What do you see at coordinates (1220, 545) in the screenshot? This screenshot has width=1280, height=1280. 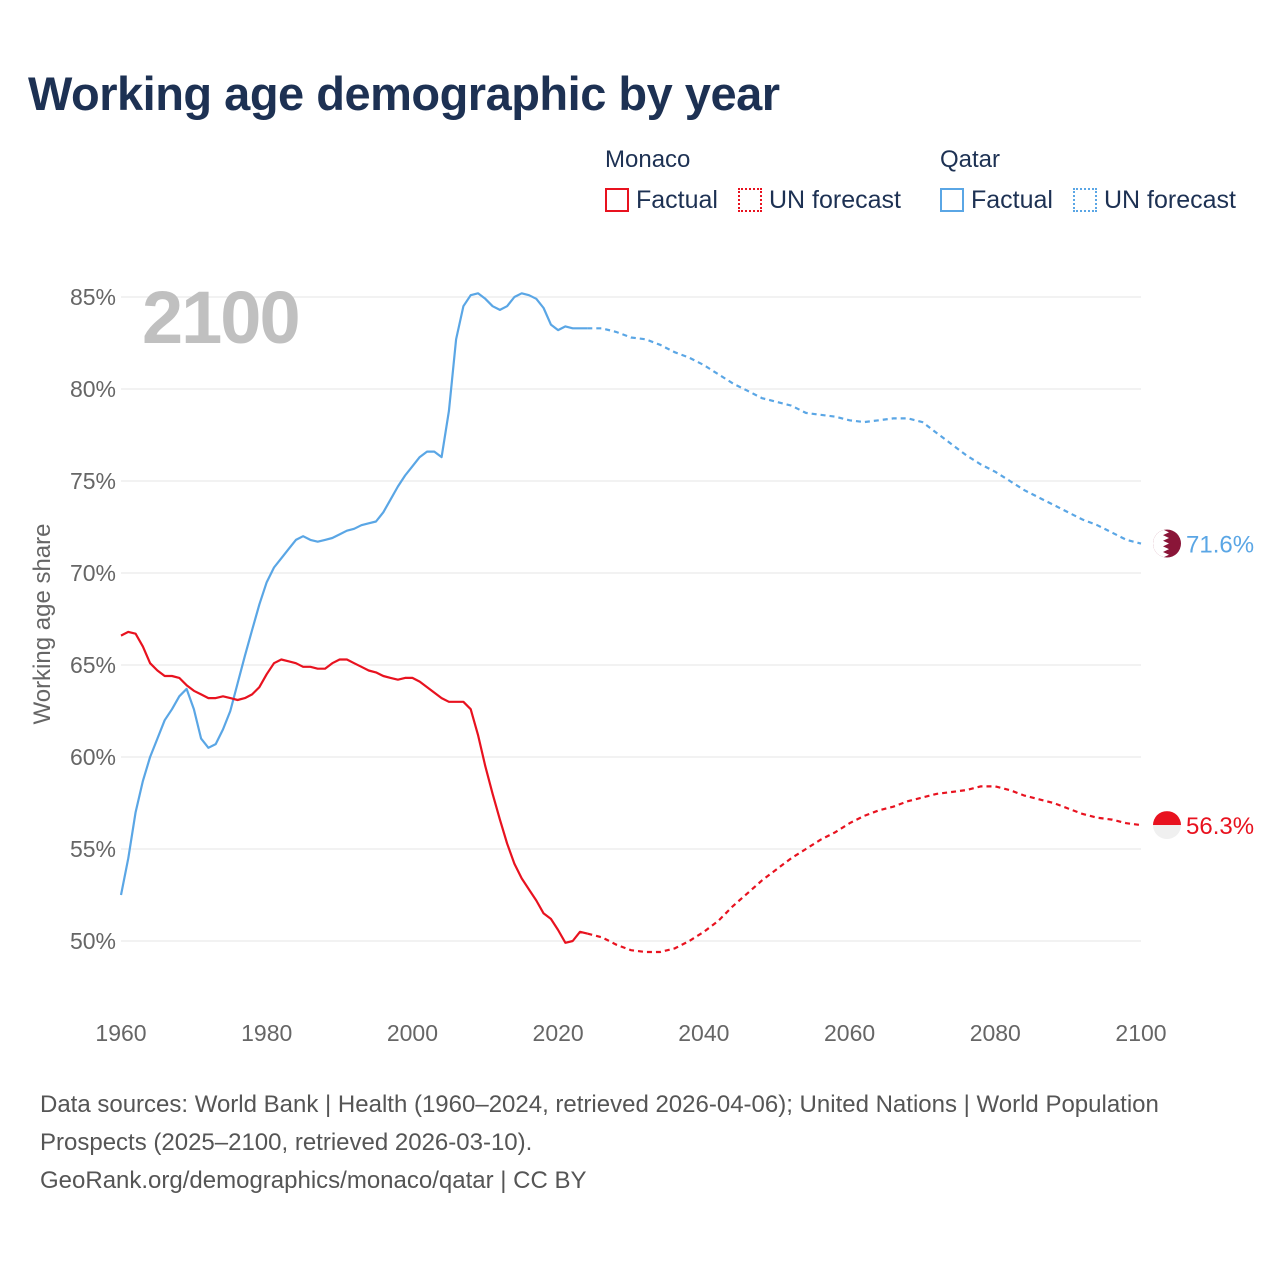 I see `qatar-end-label: 71.6%` at bounding box center [1220, 545].